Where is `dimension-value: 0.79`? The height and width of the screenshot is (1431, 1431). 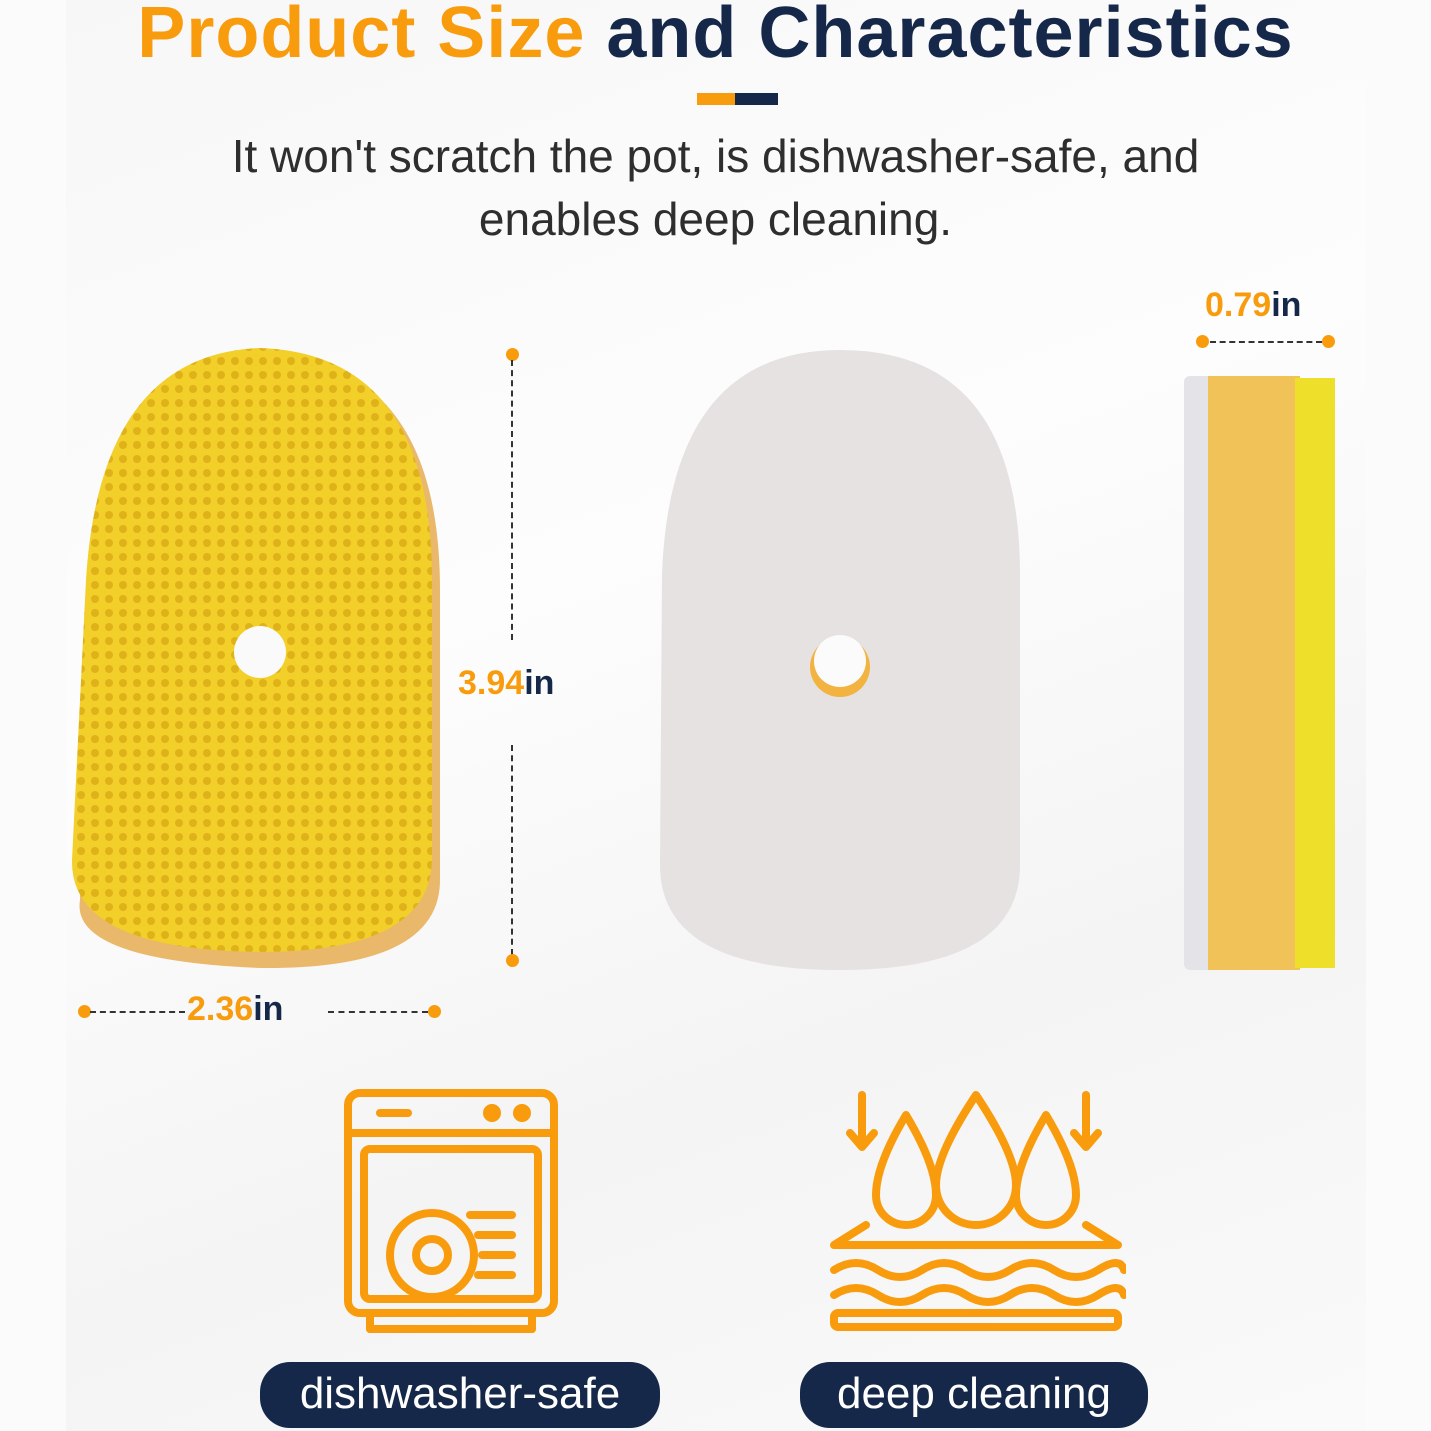 dimension-value: 0.79 is located at coordinates (1238, 305).